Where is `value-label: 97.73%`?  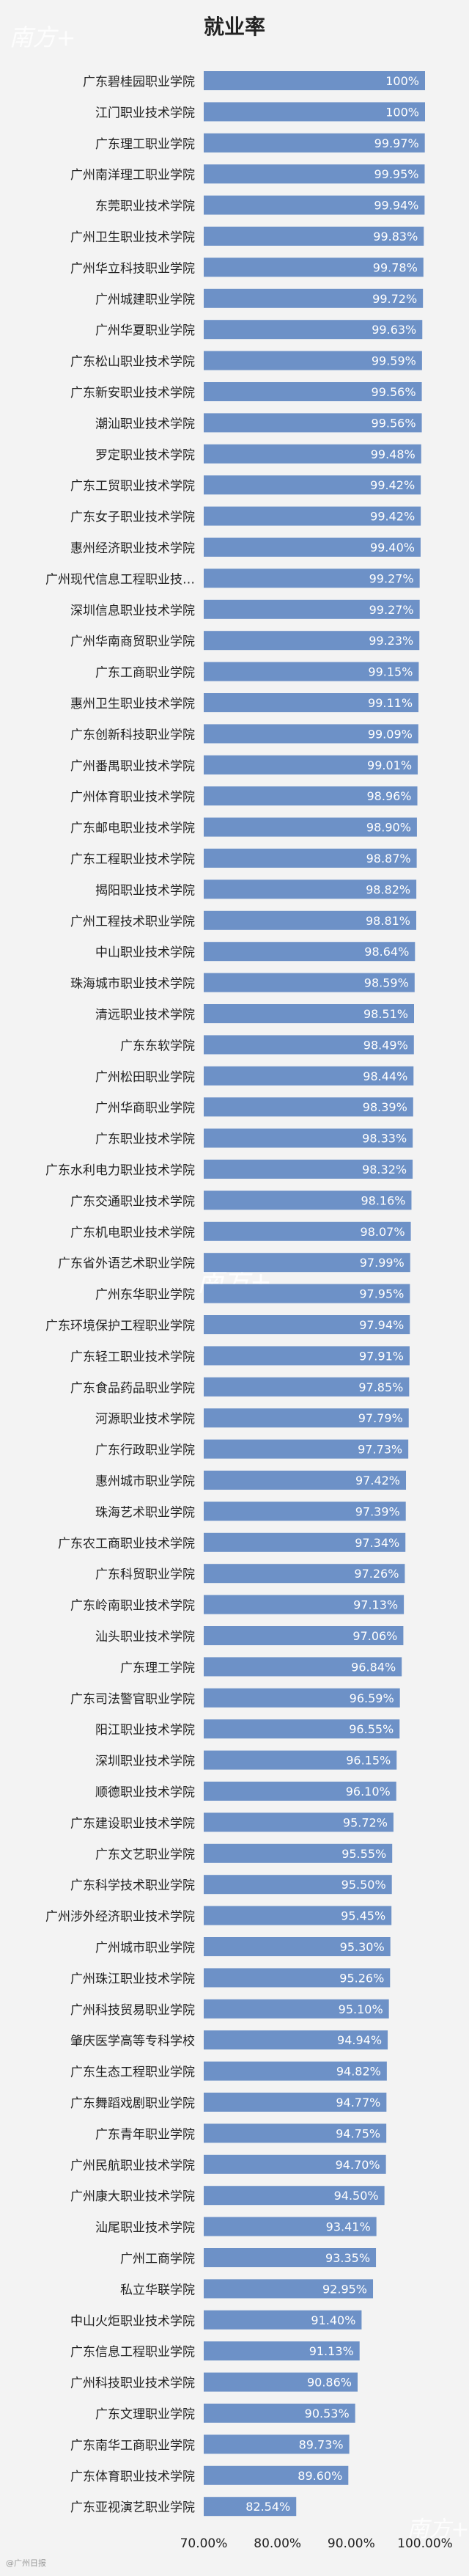 value-label: 97.73% is located at coordinates (380, 1450).